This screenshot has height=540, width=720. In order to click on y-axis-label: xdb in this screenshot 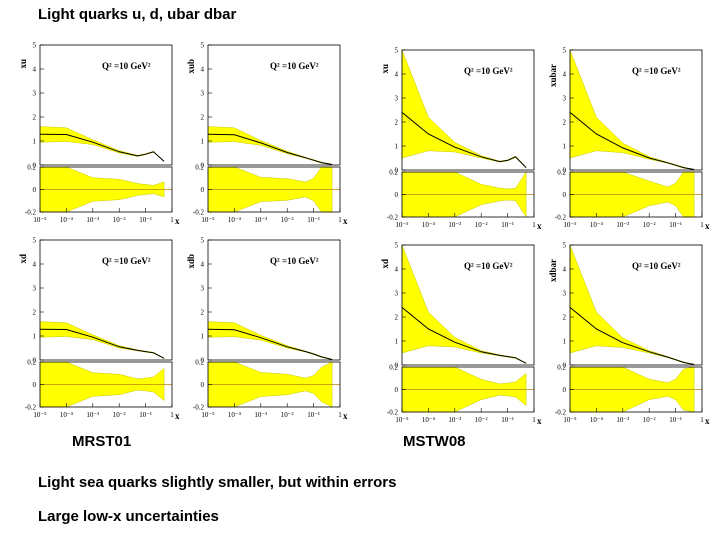, I will do `click(191, 261)`.